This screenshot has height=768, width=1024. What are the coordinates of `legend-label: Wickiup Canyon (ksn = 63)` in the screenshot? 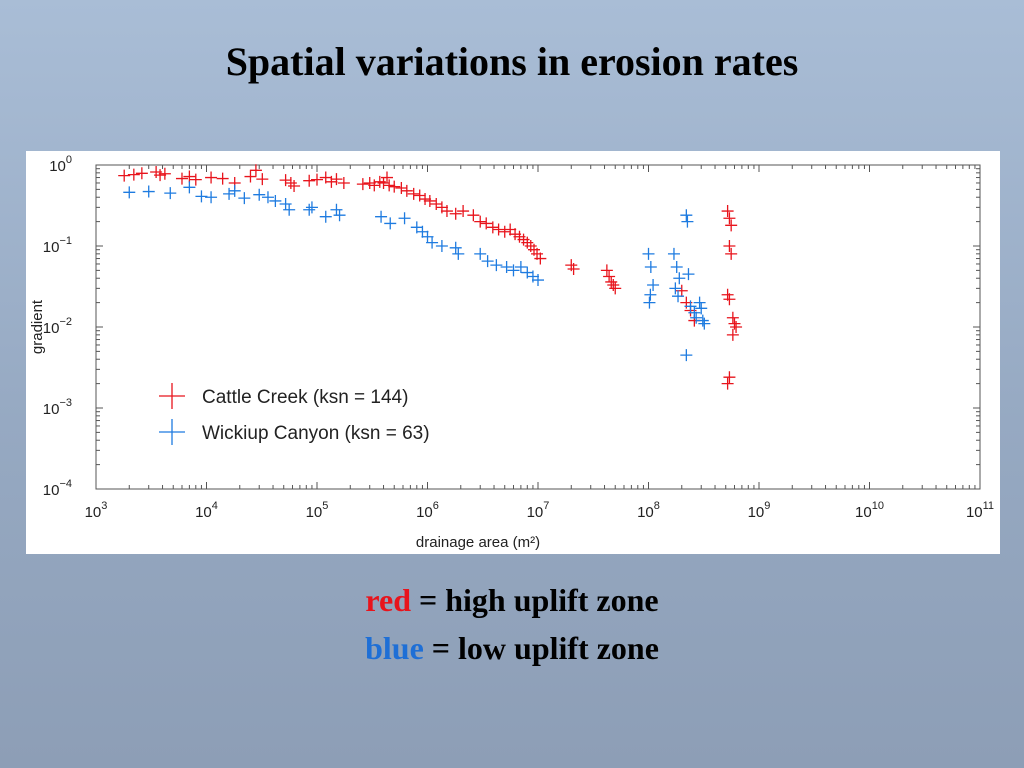 It's located at (316, 433).